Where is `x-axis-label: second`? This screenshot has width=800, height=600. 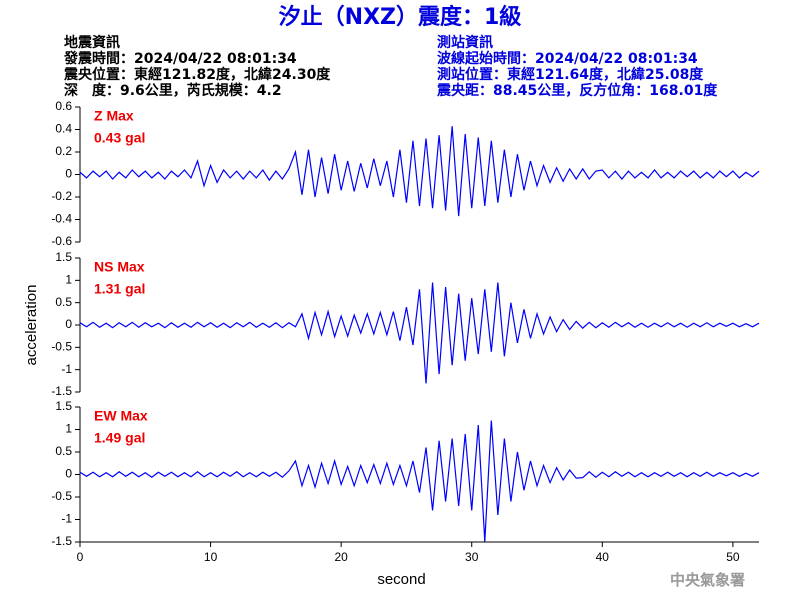 x-axis-label: second is located at coordinates (401, 579).